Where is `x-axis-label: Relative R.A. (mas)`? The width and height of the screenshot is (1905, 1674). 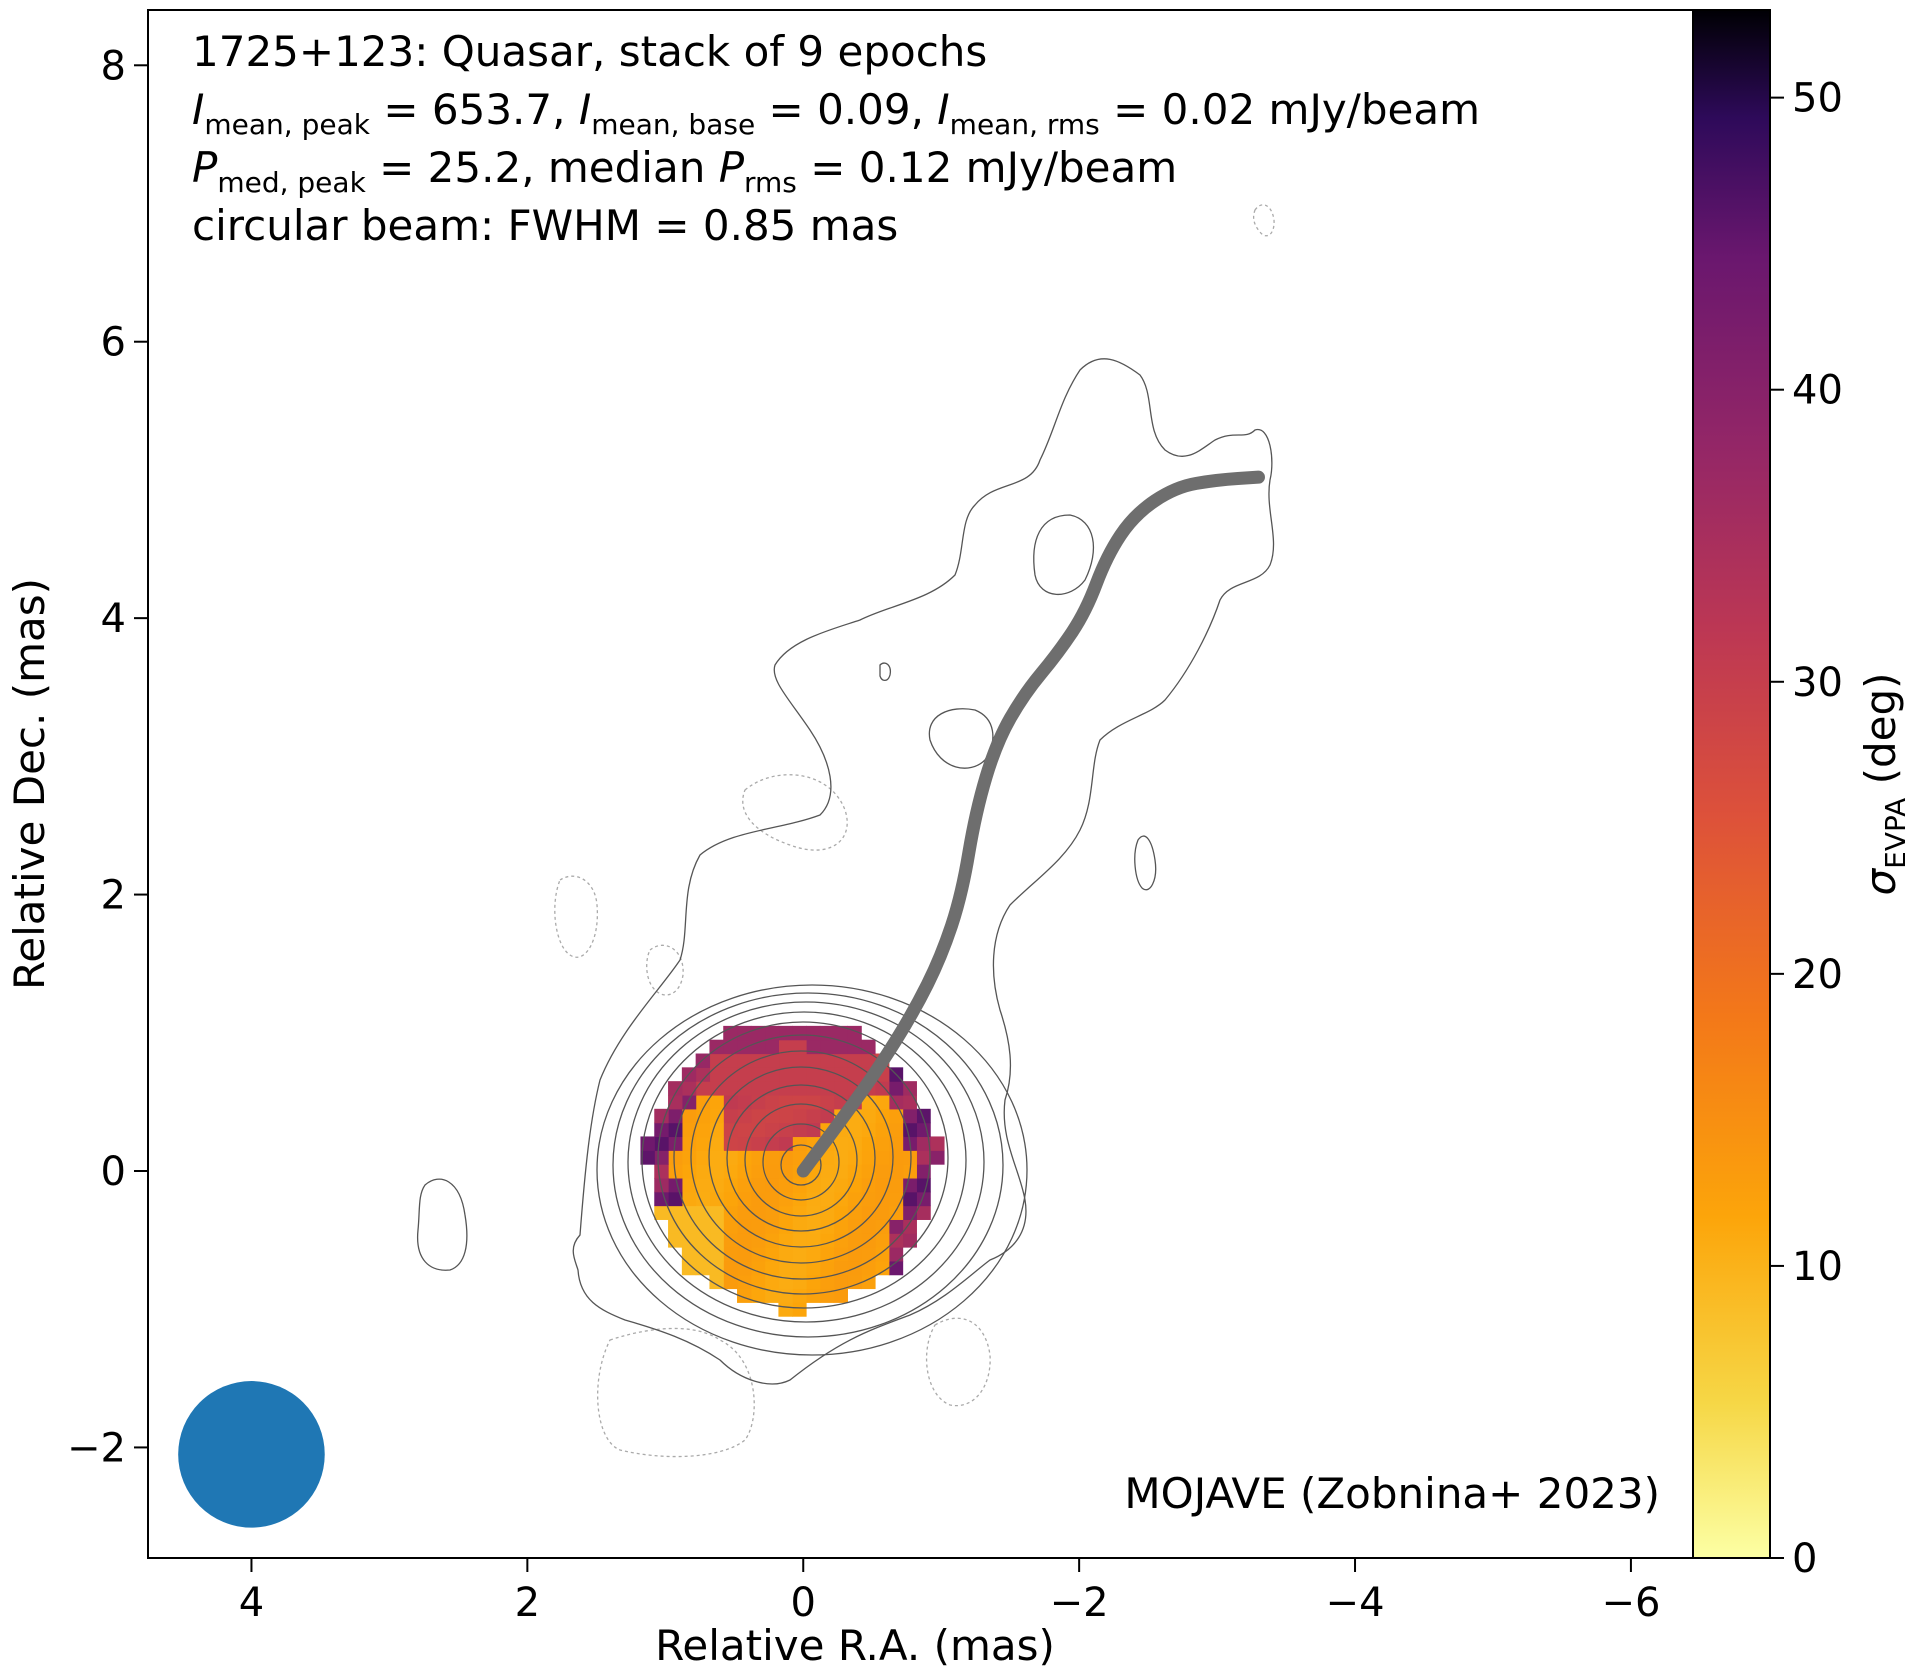 x-axis-label: Relative R.A. (mas) is located at coordinates (855, 1645).